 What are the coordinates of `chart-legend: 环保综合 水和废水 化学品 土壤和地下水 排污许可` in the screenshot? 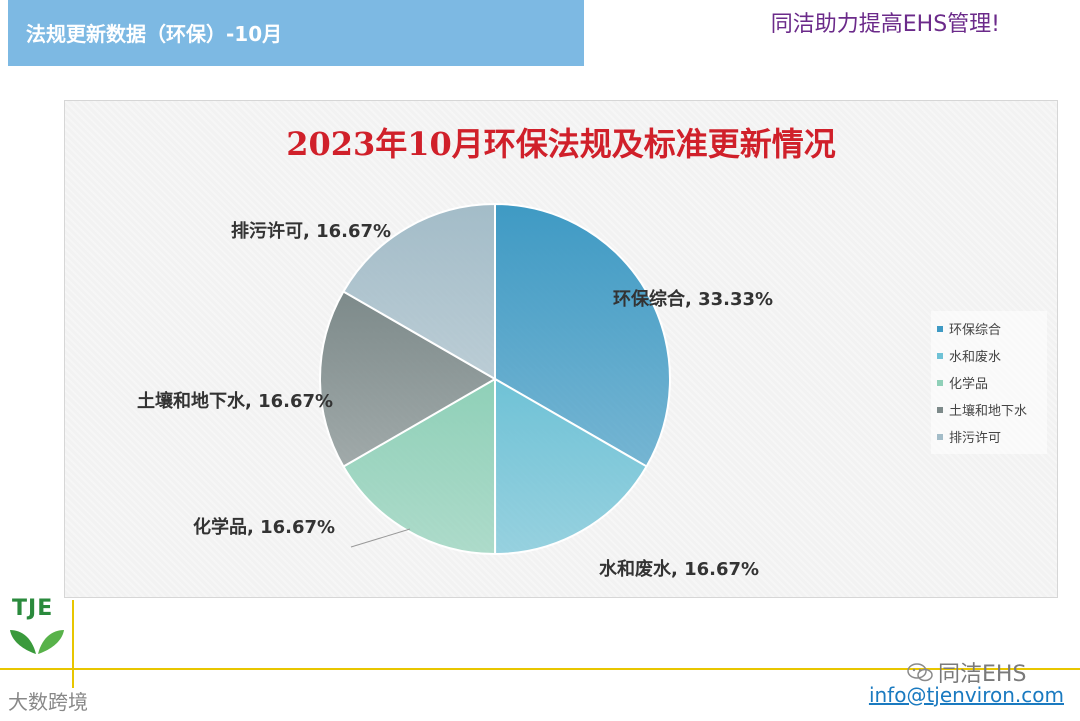 It's located at (989, 382).